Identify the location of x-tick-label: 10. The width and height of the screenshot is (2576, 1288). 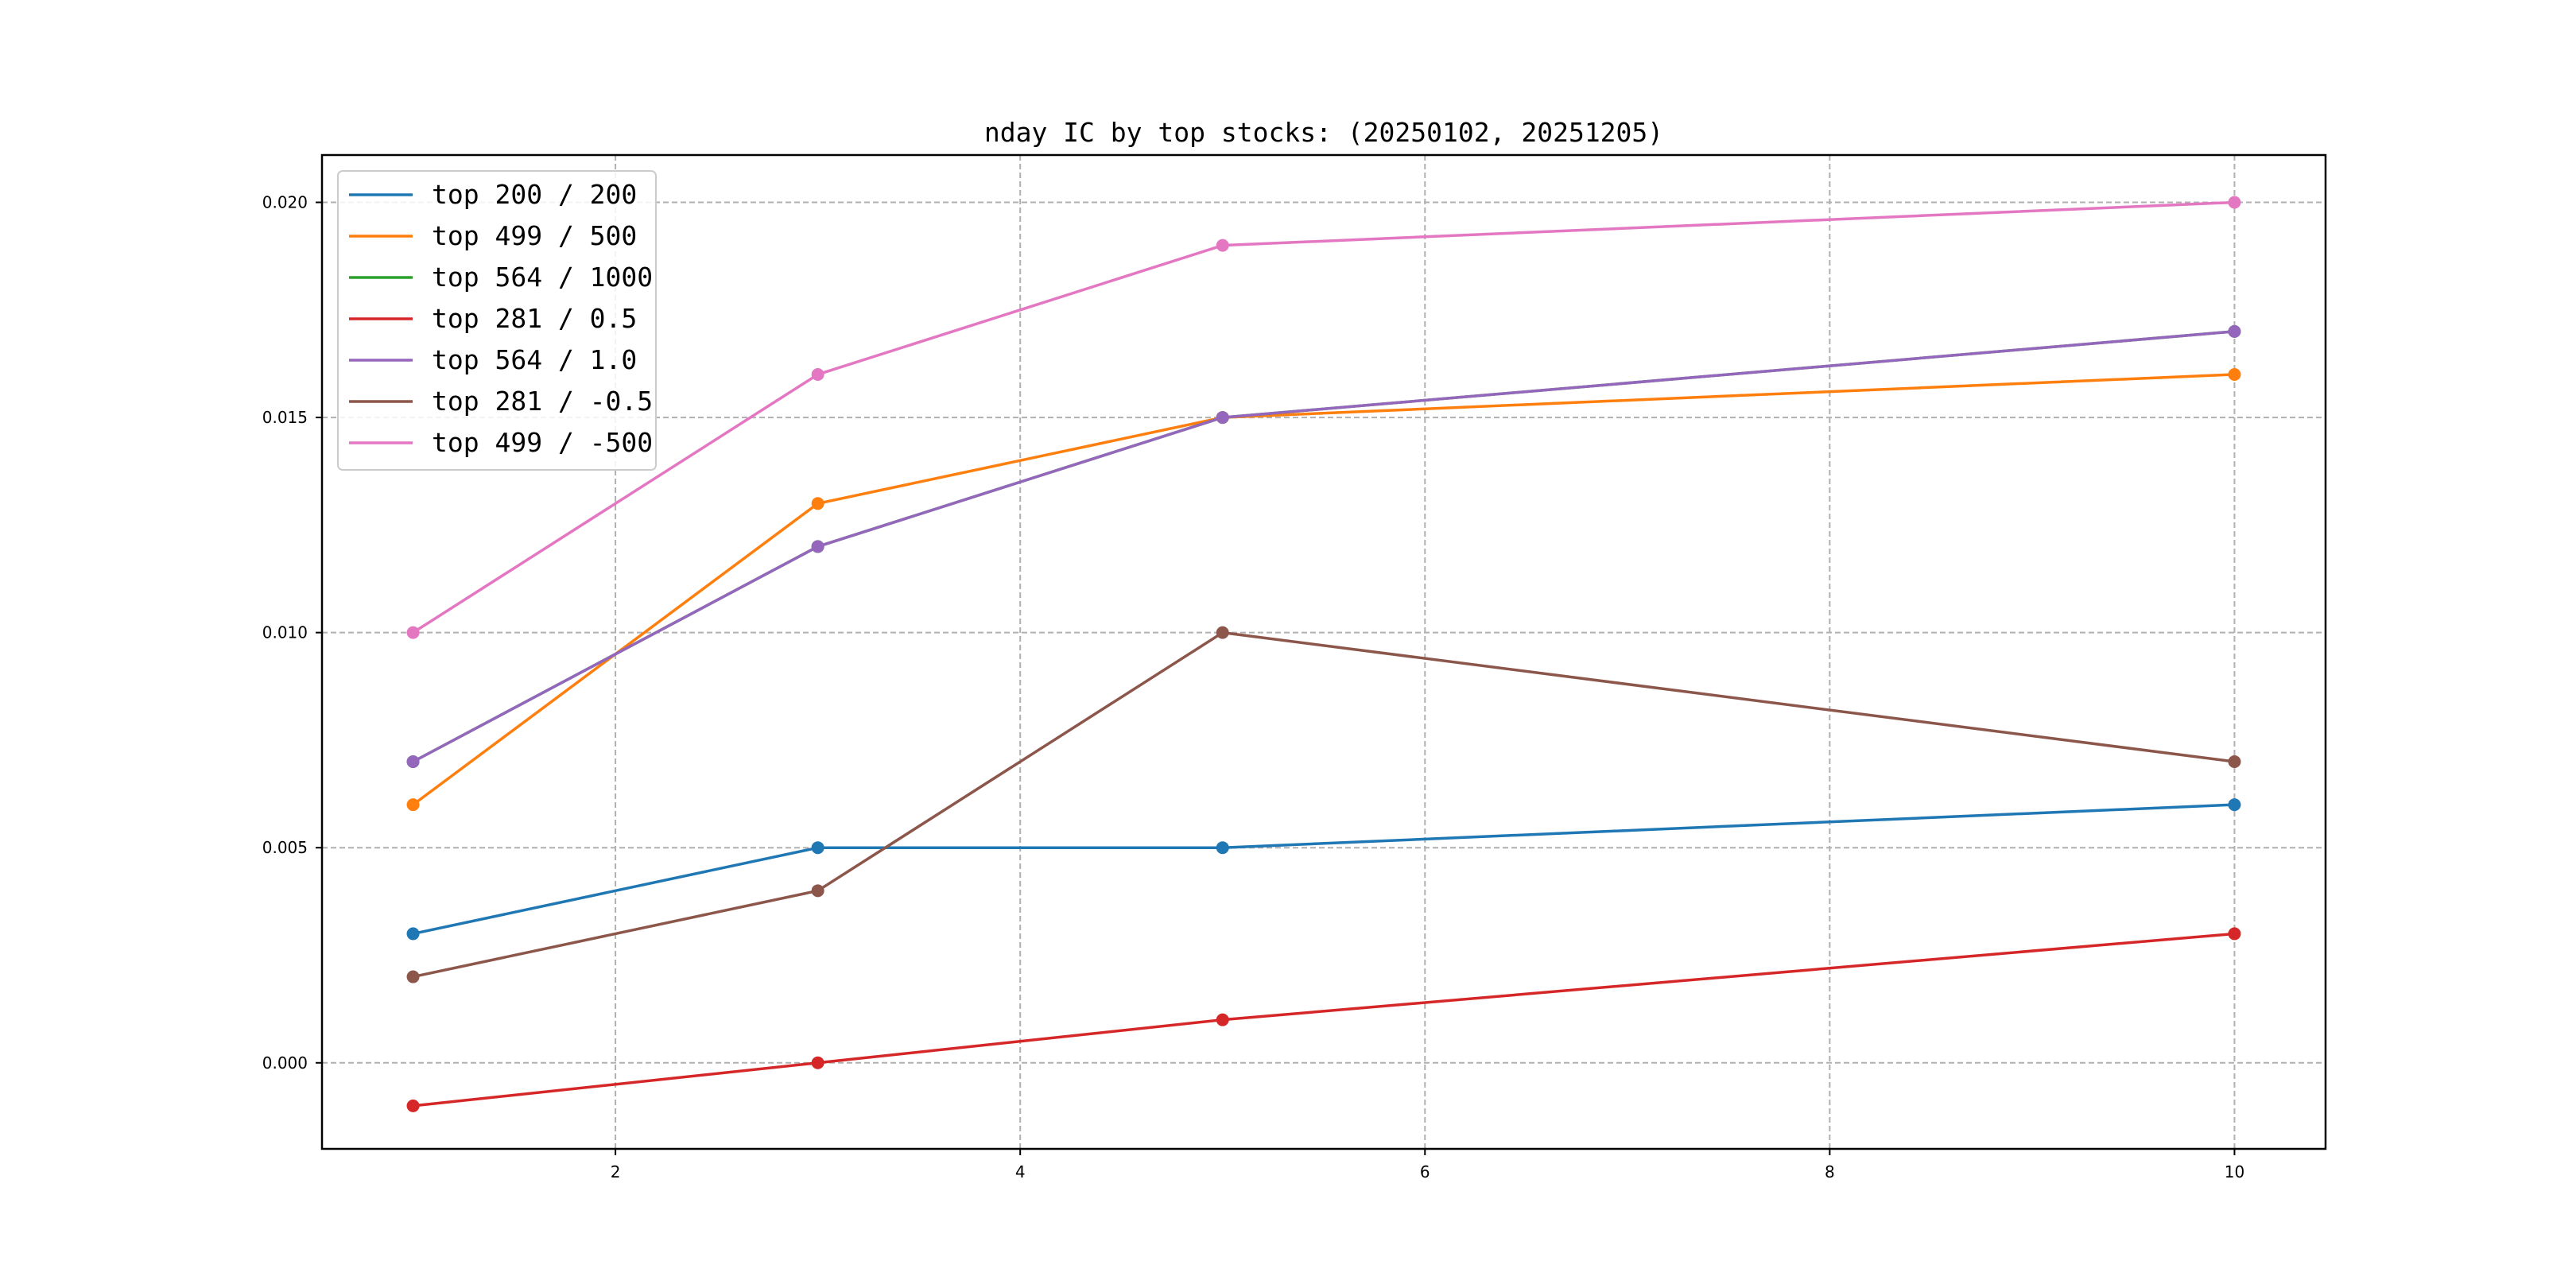
(2235, 1171).